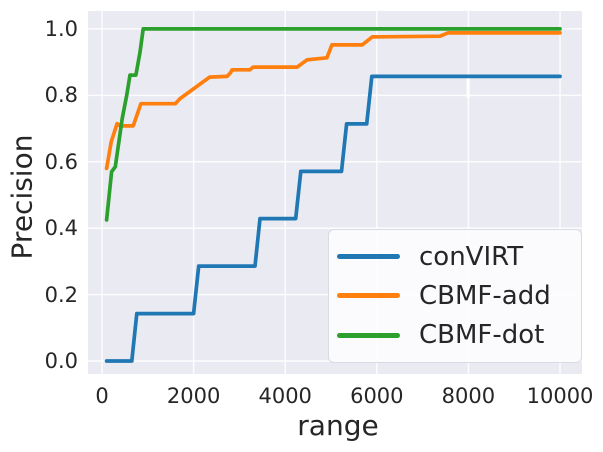  Describe the element at coordinates (61, 361) in the screenshot. I see `y-tick-label: 0.0` at that location.